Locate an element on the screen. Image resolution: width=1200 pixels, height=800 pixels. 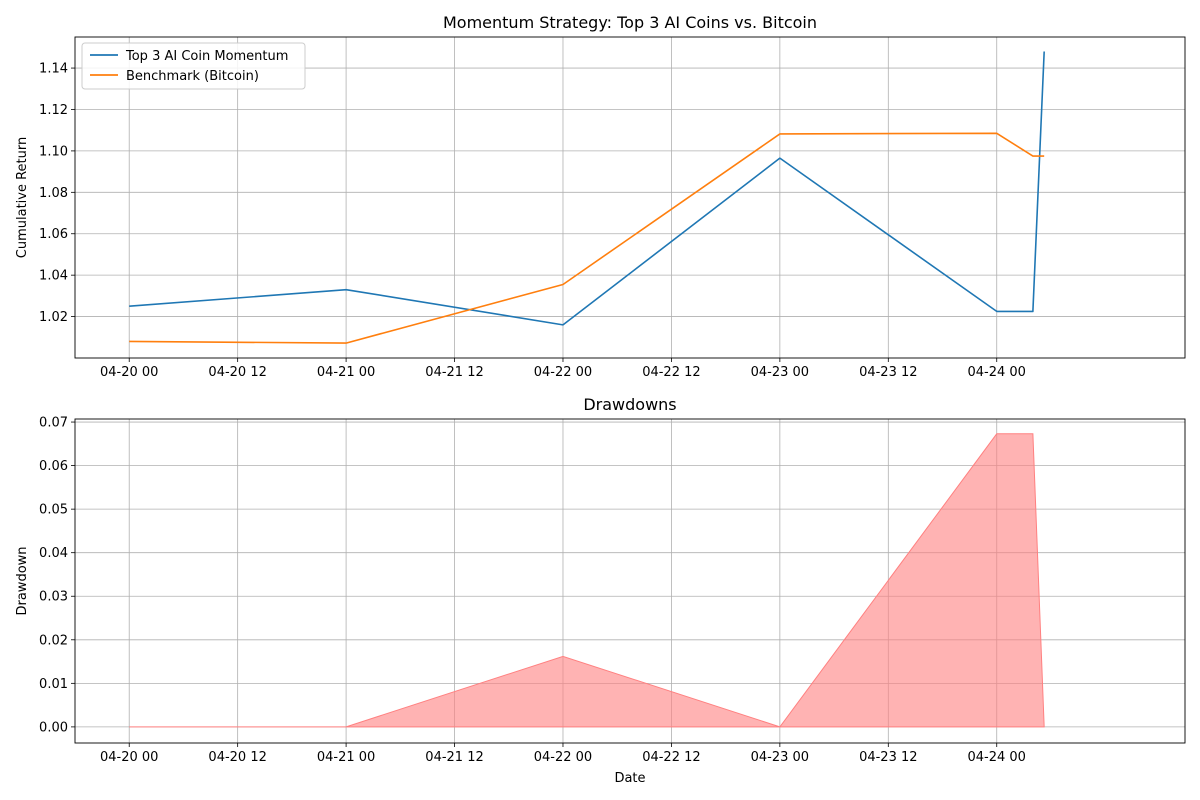
x-axis-label: Date is located at coordinates (629, 778).